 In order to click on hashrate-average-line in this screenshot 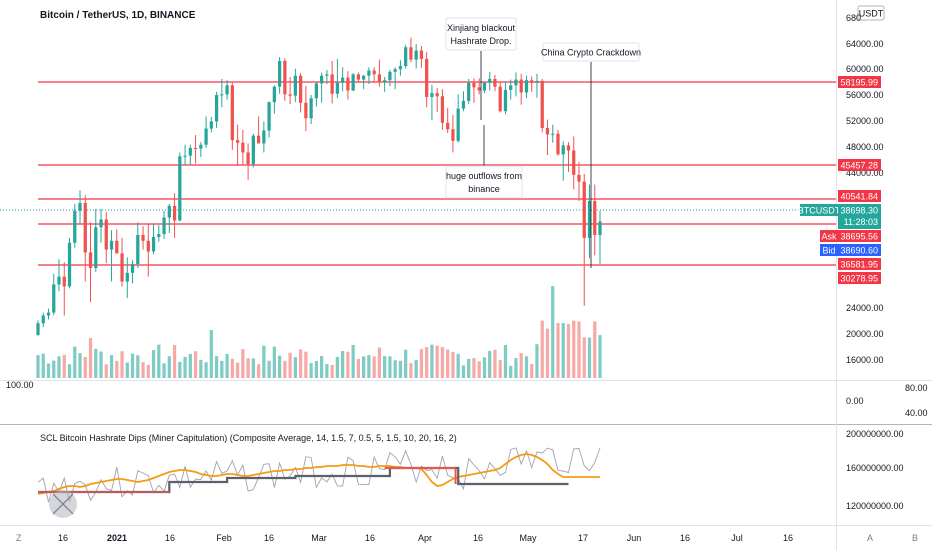, I will do `click(318, 474)`.